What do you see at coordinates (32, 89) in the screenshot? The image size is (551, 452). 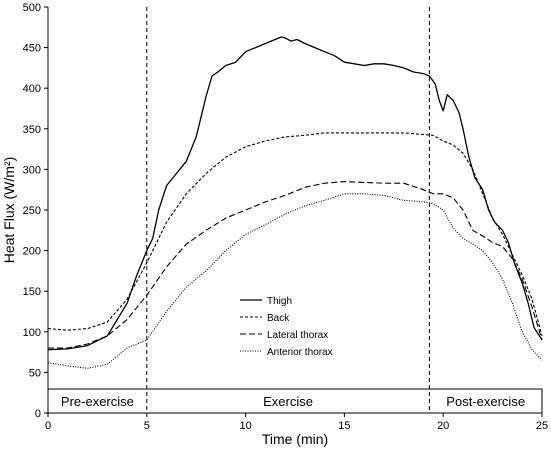 I see `y-tick-label: 400` at bounding box center [32, 89].